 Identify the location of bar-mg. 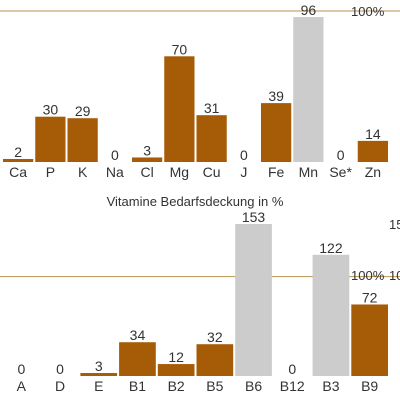
(179, 109).